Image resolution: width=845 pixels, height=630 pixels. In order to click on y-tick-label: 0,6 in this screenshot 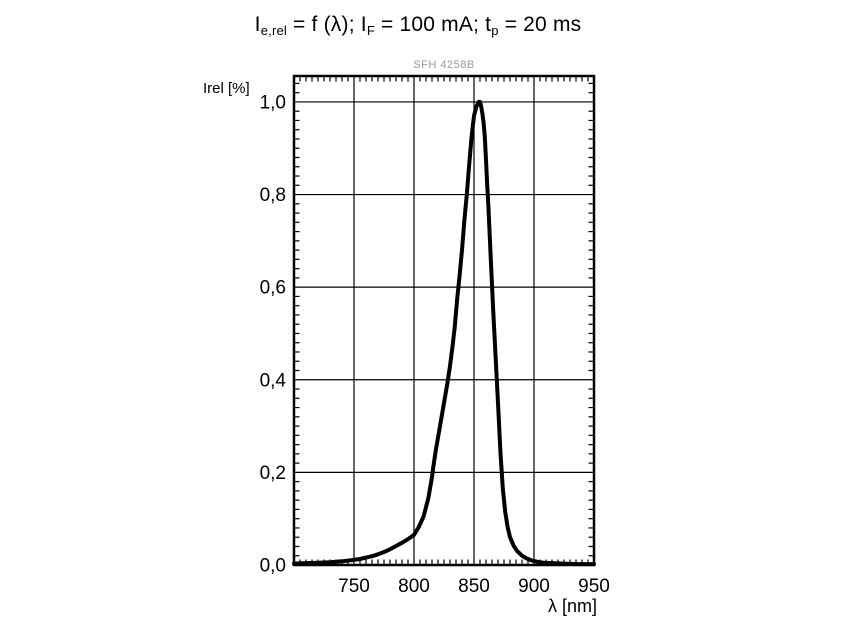, I will do `click(273, 288)`.